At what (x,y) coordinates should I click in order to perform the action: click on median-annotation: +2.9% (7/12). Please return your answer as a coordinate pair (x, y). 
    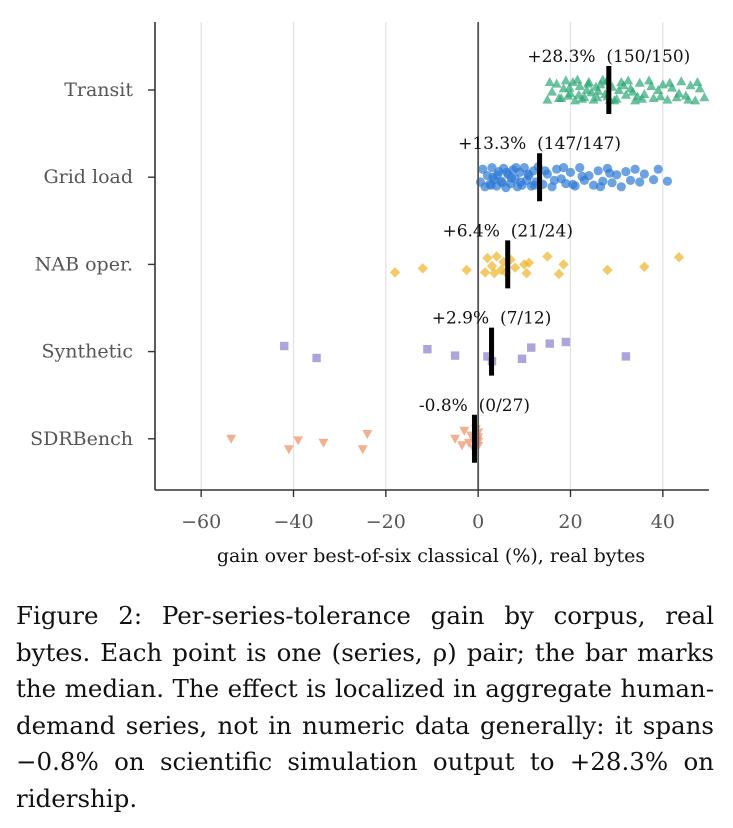
    Looking at the image, I should click on (492, 319).